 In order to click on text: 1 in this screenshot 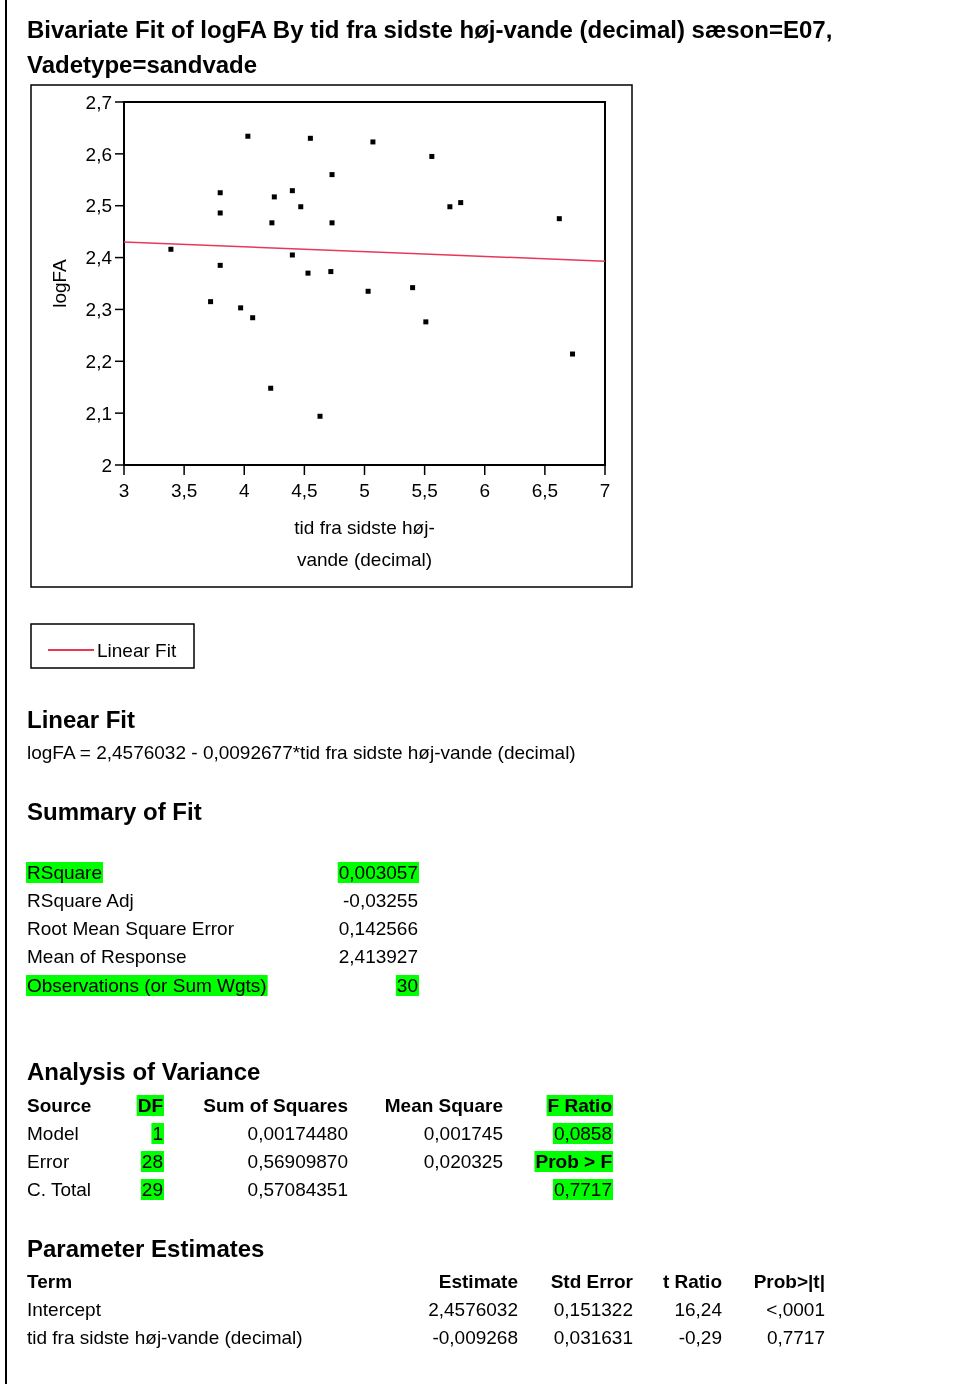, I will do `click(157, 1133)`.